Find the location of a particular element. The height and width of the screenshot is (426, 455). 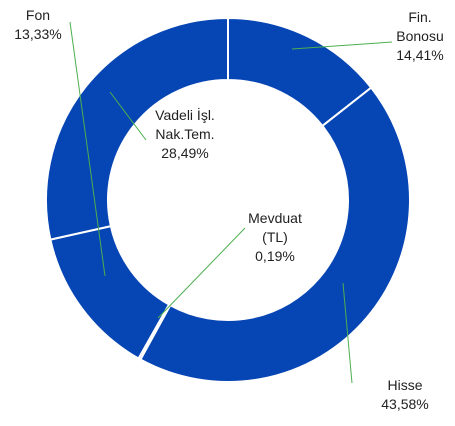

data-label: Fin. Bonosu 14,41% is located at coordinates (419, 36).